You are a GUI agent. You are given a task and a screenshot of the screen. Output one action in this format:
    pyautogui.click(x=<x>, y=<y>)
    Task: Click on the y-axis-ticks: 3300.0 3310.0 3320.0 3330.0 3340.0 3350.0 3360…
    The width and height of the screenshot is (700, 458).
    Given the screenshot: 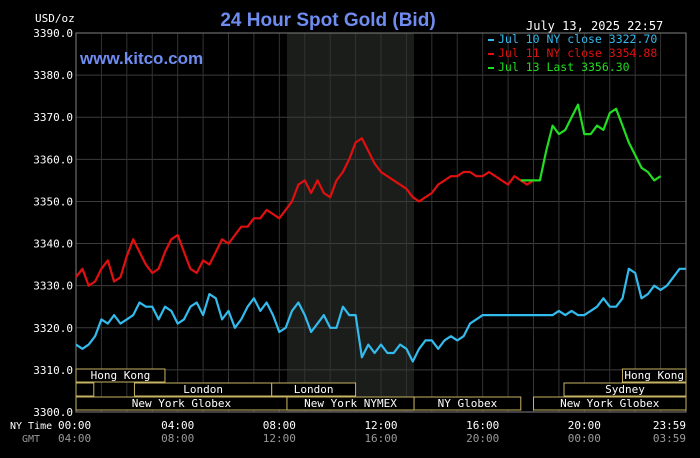 What is the action you would take?
    pyautogui.click(x=53, y=223)
    